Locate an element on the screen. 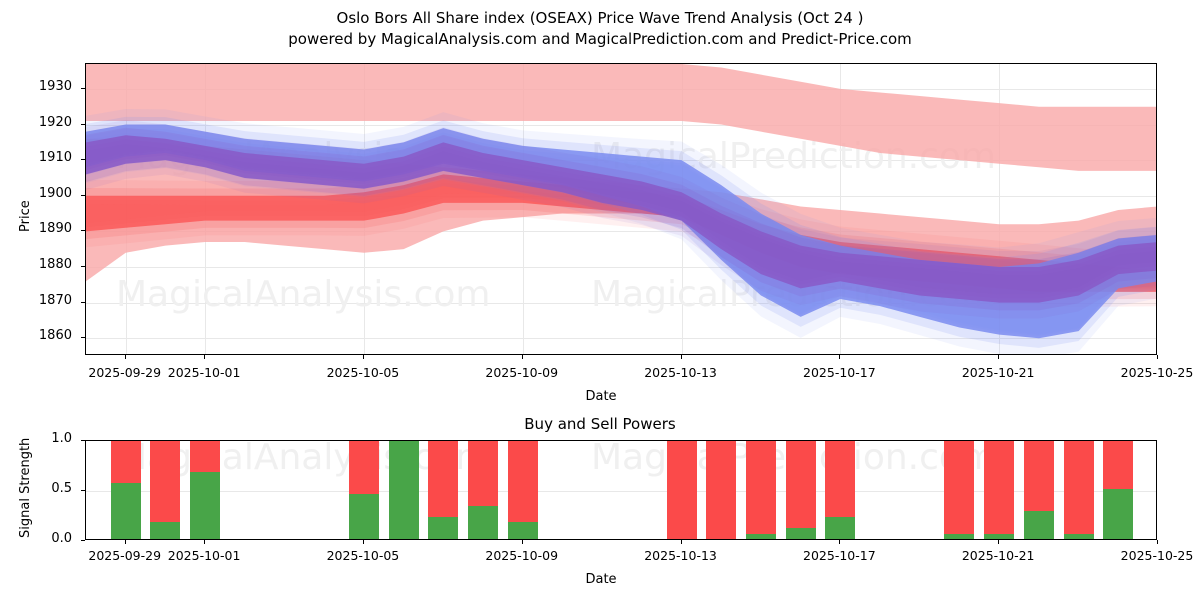  power-gridline is located at coordinates (621, 491).